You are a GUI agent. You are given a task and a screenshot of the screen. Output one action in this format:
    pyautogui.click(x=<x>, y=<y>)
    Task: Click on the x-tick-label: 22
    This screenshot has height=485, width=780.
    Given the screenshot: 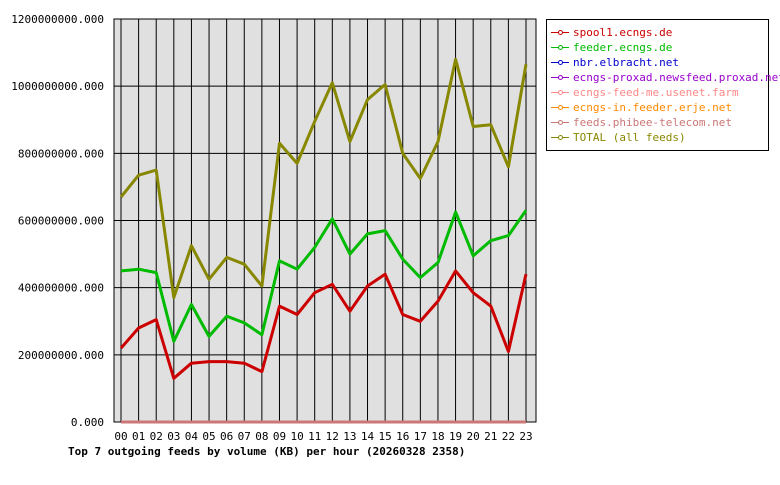 What is the action you would take?
    pyautogui.click(x=508, y=436)
    